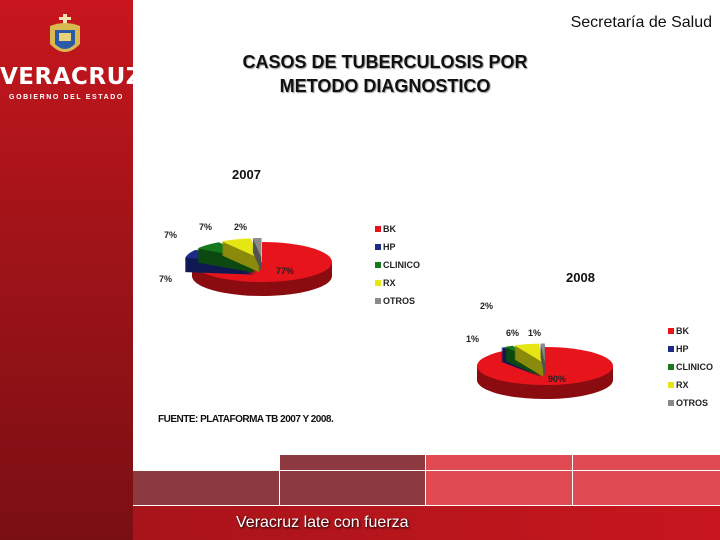  What do you see at coordinates (65, 33) in the screenshot?
I see `coat-of-arms-icon` at bounding box center [65, 33].